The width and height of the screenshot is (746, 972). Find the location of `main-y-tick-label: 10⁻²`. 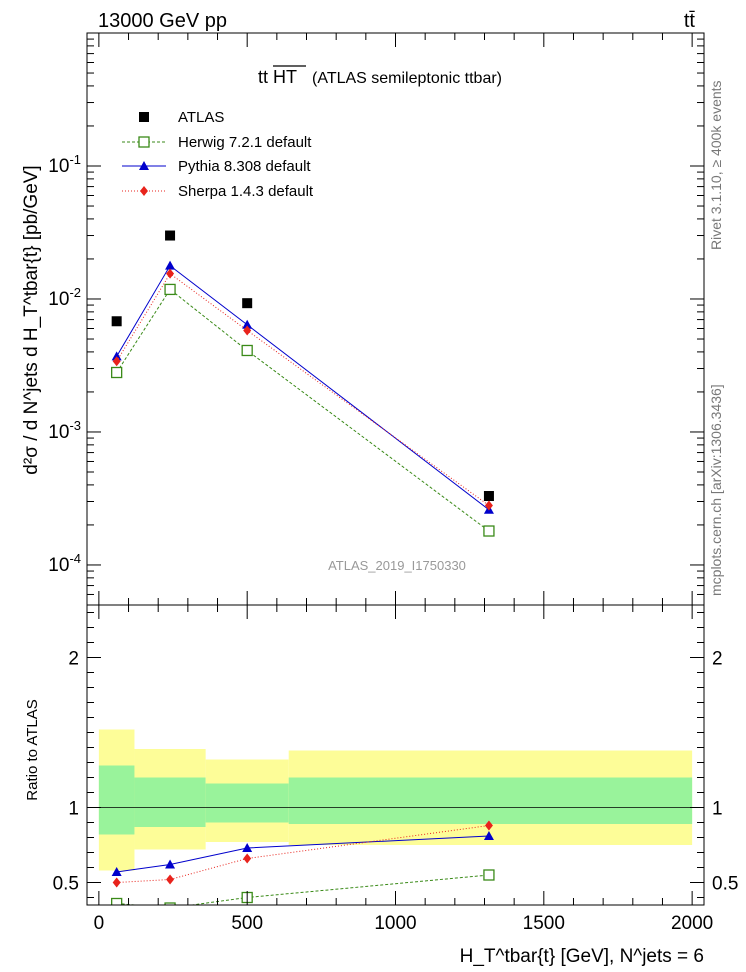

main-y-tick-label: 10⁻² is located at coordinates (64, 297).